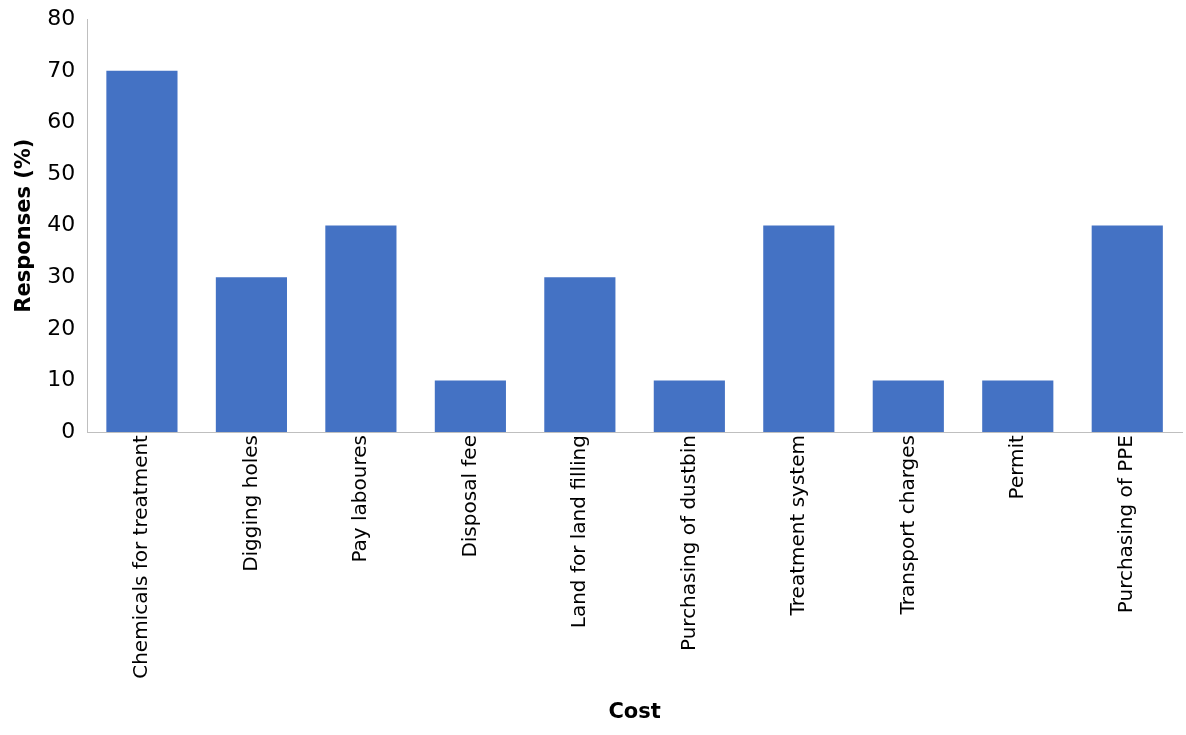  I want to click on y-tick-label: 30, so click(61, 275).